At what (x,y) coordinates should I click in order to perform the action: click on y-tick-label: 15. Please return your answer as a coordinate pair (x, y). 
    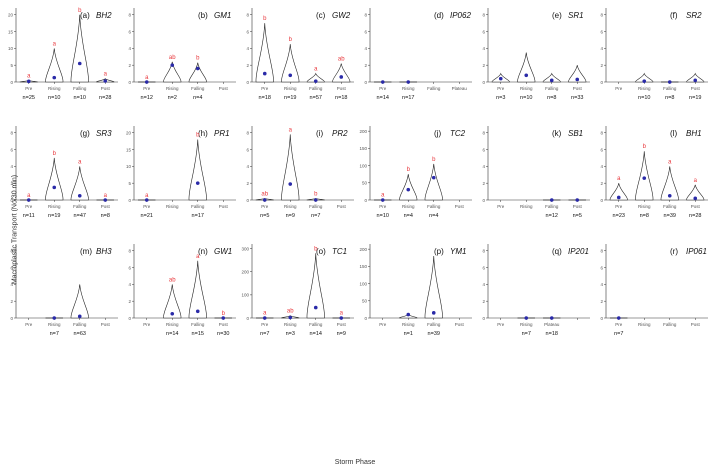
    Looking at the image, I should click on (129, 149).